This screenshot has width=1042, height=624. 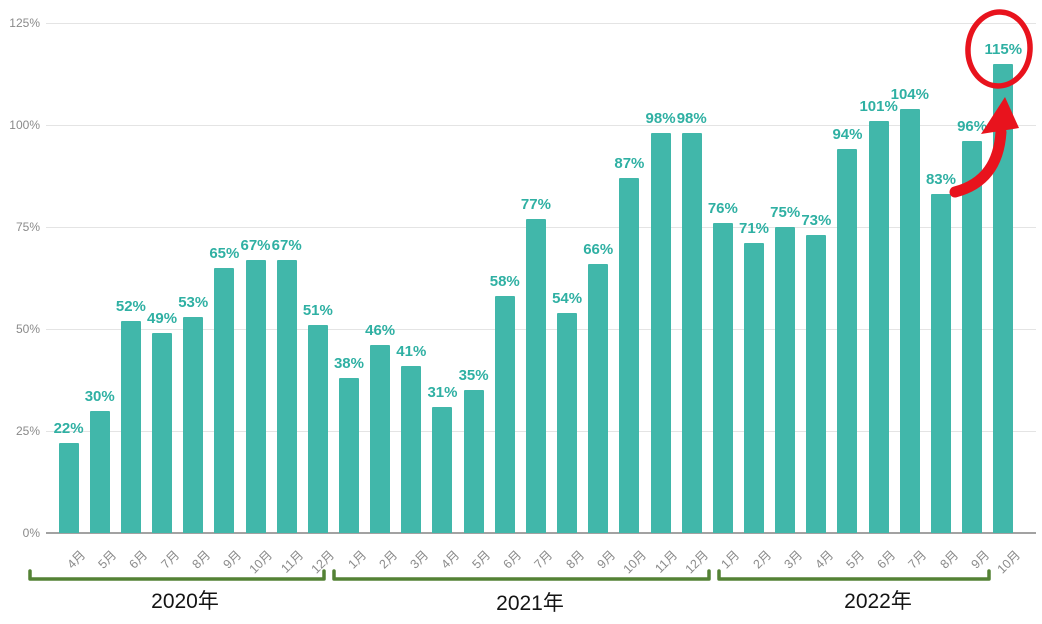 What do you see at coordinates (631, 288) in the screenshot?
I see `bar-column-2021年-10月: 87% 10月` at bounding box center [631, 288].